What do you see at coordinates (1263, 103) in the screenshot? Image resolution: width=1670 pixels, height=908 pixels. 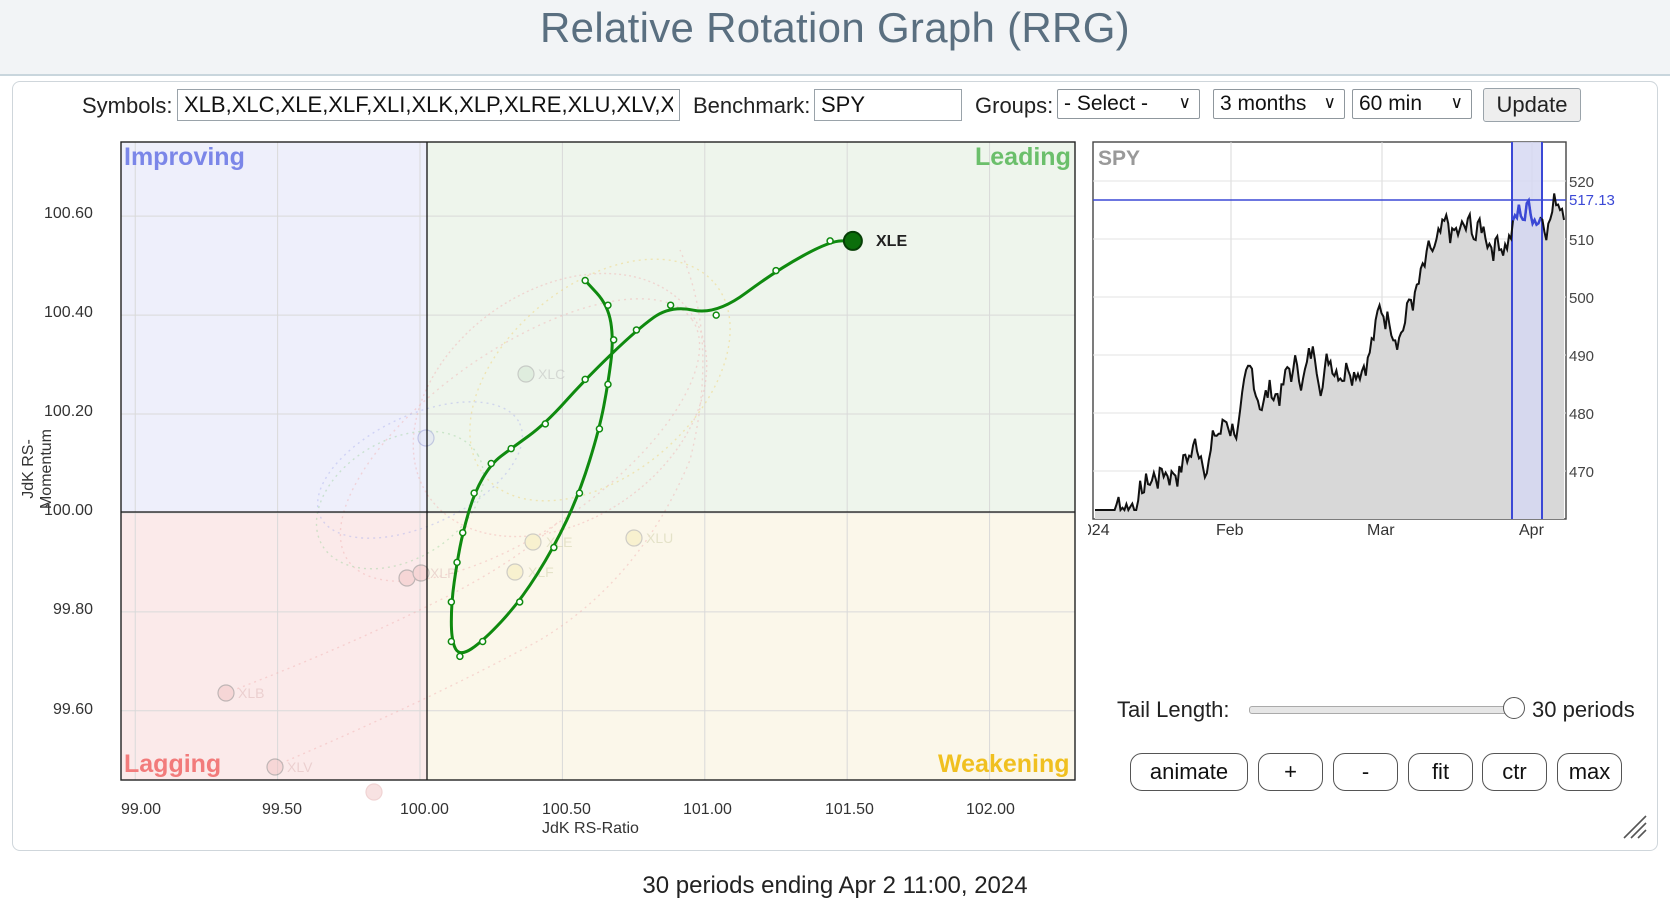 I see `range-select-value: 3 months` at bounding box center [1263, 103].